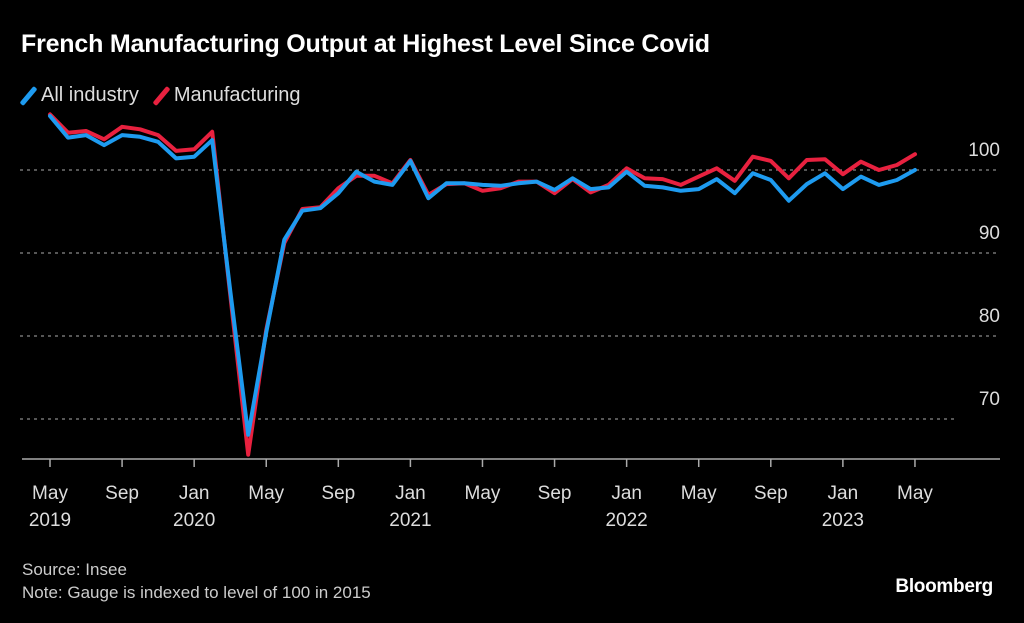 The width and height of the screenshot is (1024, 623). Describe the element at coordinates (194, 520) in the screenshot. I see `x-tick-label-year: 2020` at that location.